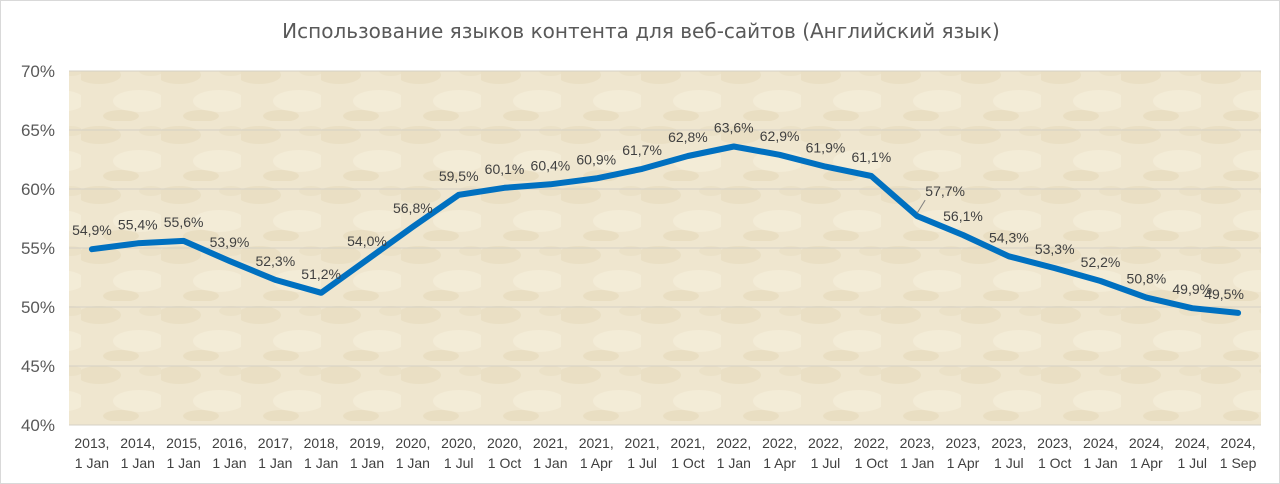 The height and width of the screenshot is (484, 1280). Describe the element at coordinates (137, 453) in the screenshot. I see `x-tick-label: 2014, 1 Jan` at that location.